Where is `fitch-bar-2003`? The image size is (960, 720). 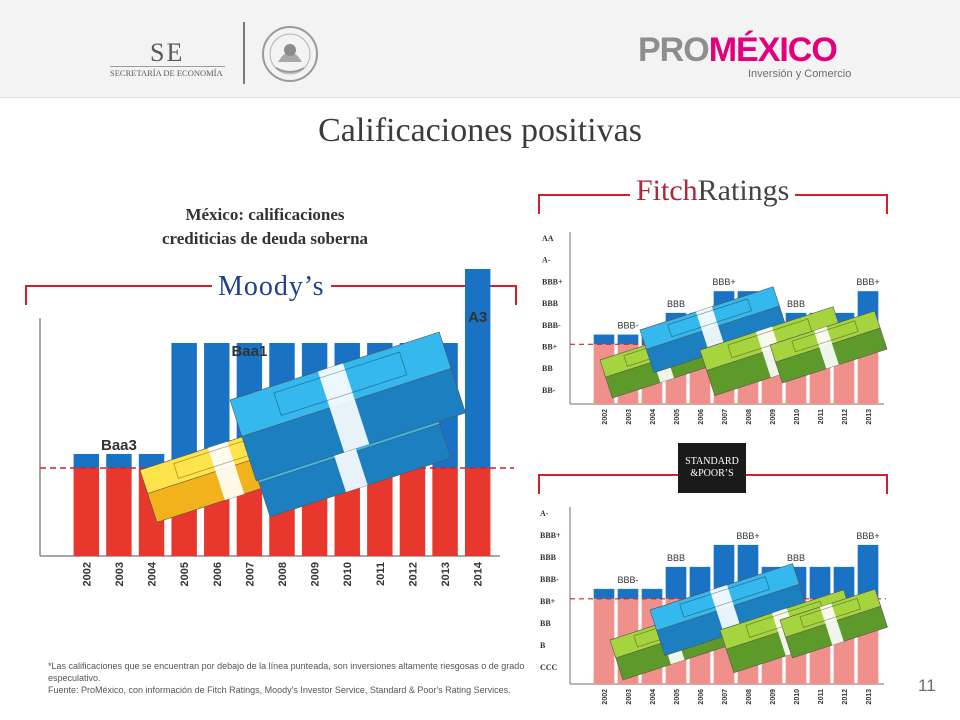
fitch-bar-2003 is located at coordinates (628, 339).